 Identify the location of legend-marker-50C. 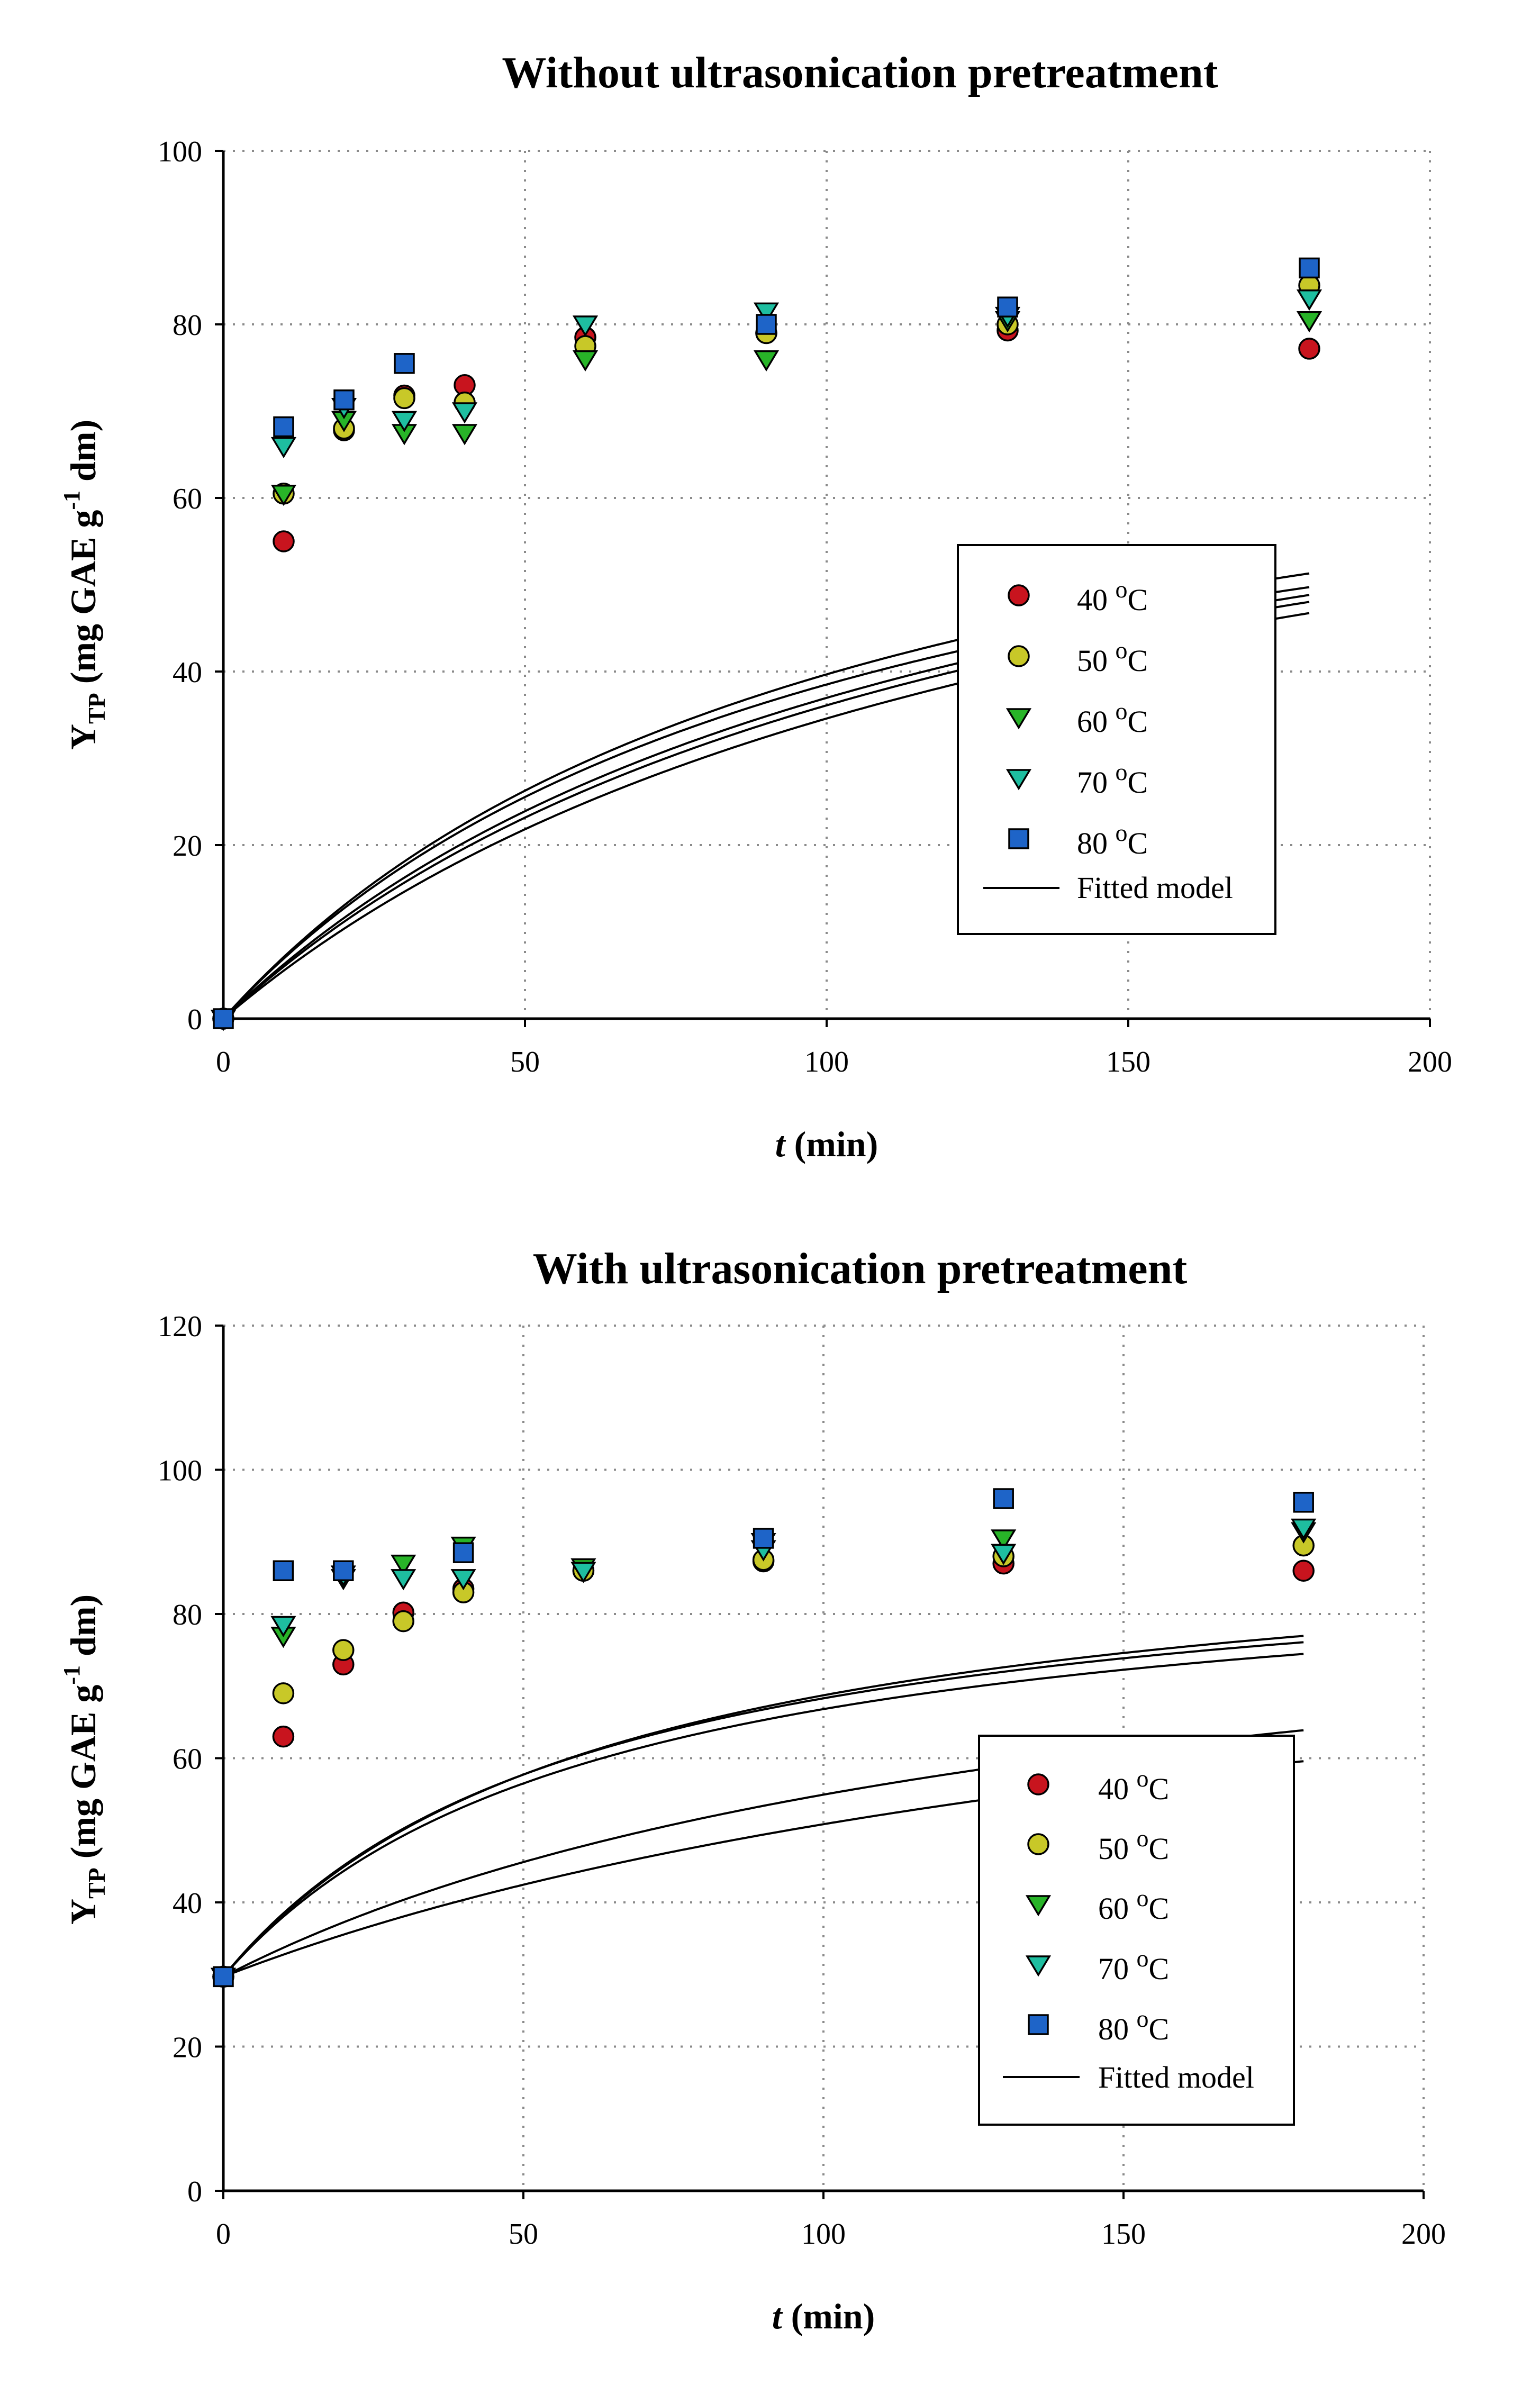
(1038, 1844).